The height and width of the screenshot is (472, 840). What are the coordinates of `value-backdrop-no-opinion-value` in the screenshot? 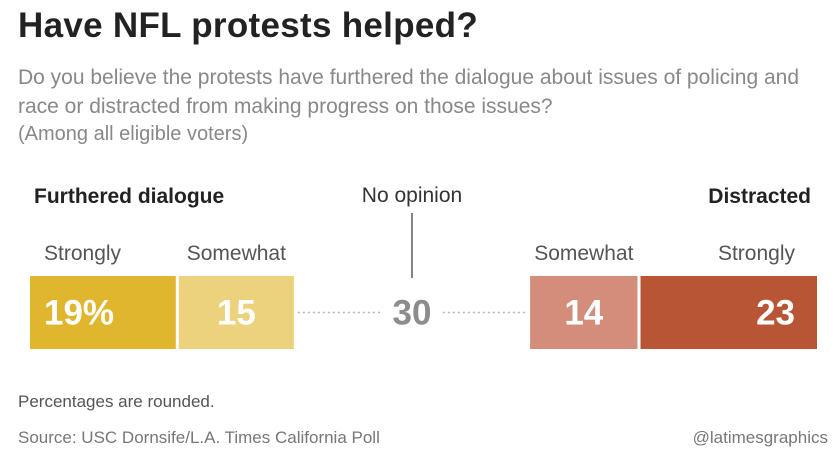 It's located at (411, 312).